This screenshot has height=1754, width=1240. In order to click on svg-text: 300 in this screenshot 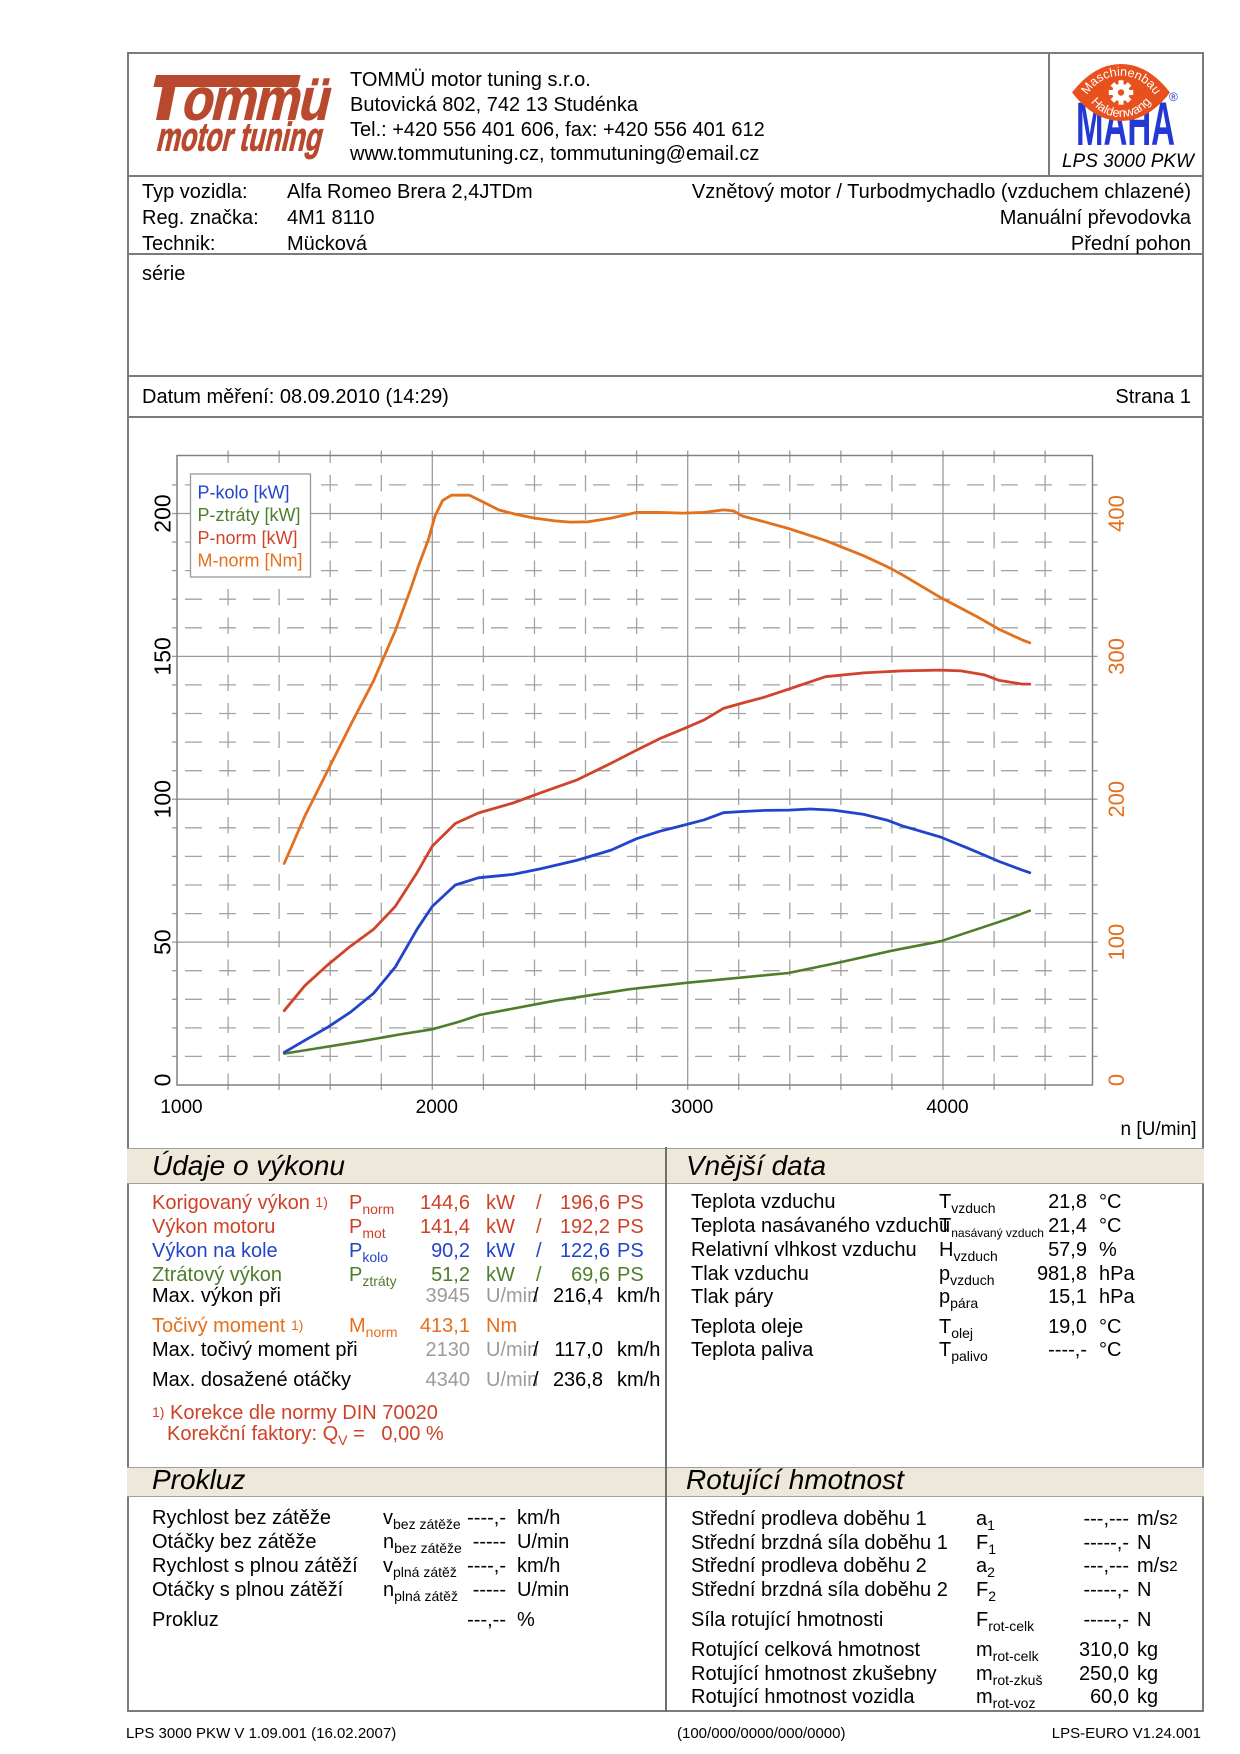, I will do `click(1115, 656)`.